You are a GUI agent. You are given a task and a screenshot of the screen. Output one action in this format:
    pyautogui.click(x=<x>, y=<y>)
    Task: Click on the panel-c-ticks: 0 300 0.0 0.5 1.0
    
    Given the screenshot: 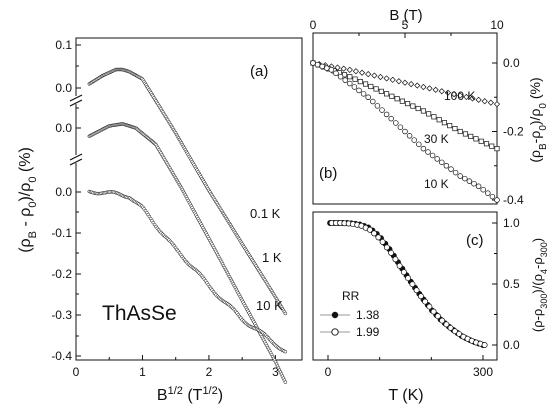 What is the action you would take?
    pyautogui.click(x=422, y=297)
    